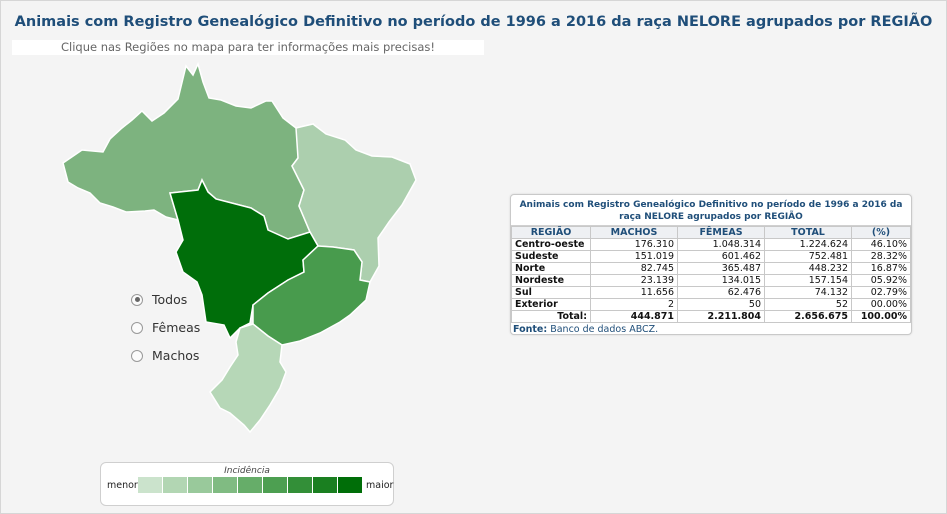 This screenshot has height=514, width=947. I want to click on total-machos: 444.871, so click(634, 316).